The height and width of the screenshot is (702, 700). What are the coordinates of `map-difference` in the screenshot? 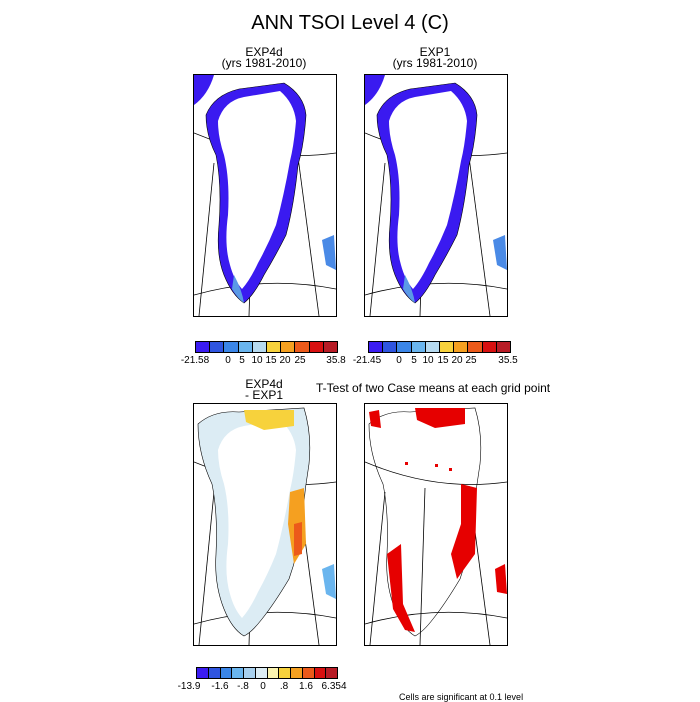 It's located at (265, 524).